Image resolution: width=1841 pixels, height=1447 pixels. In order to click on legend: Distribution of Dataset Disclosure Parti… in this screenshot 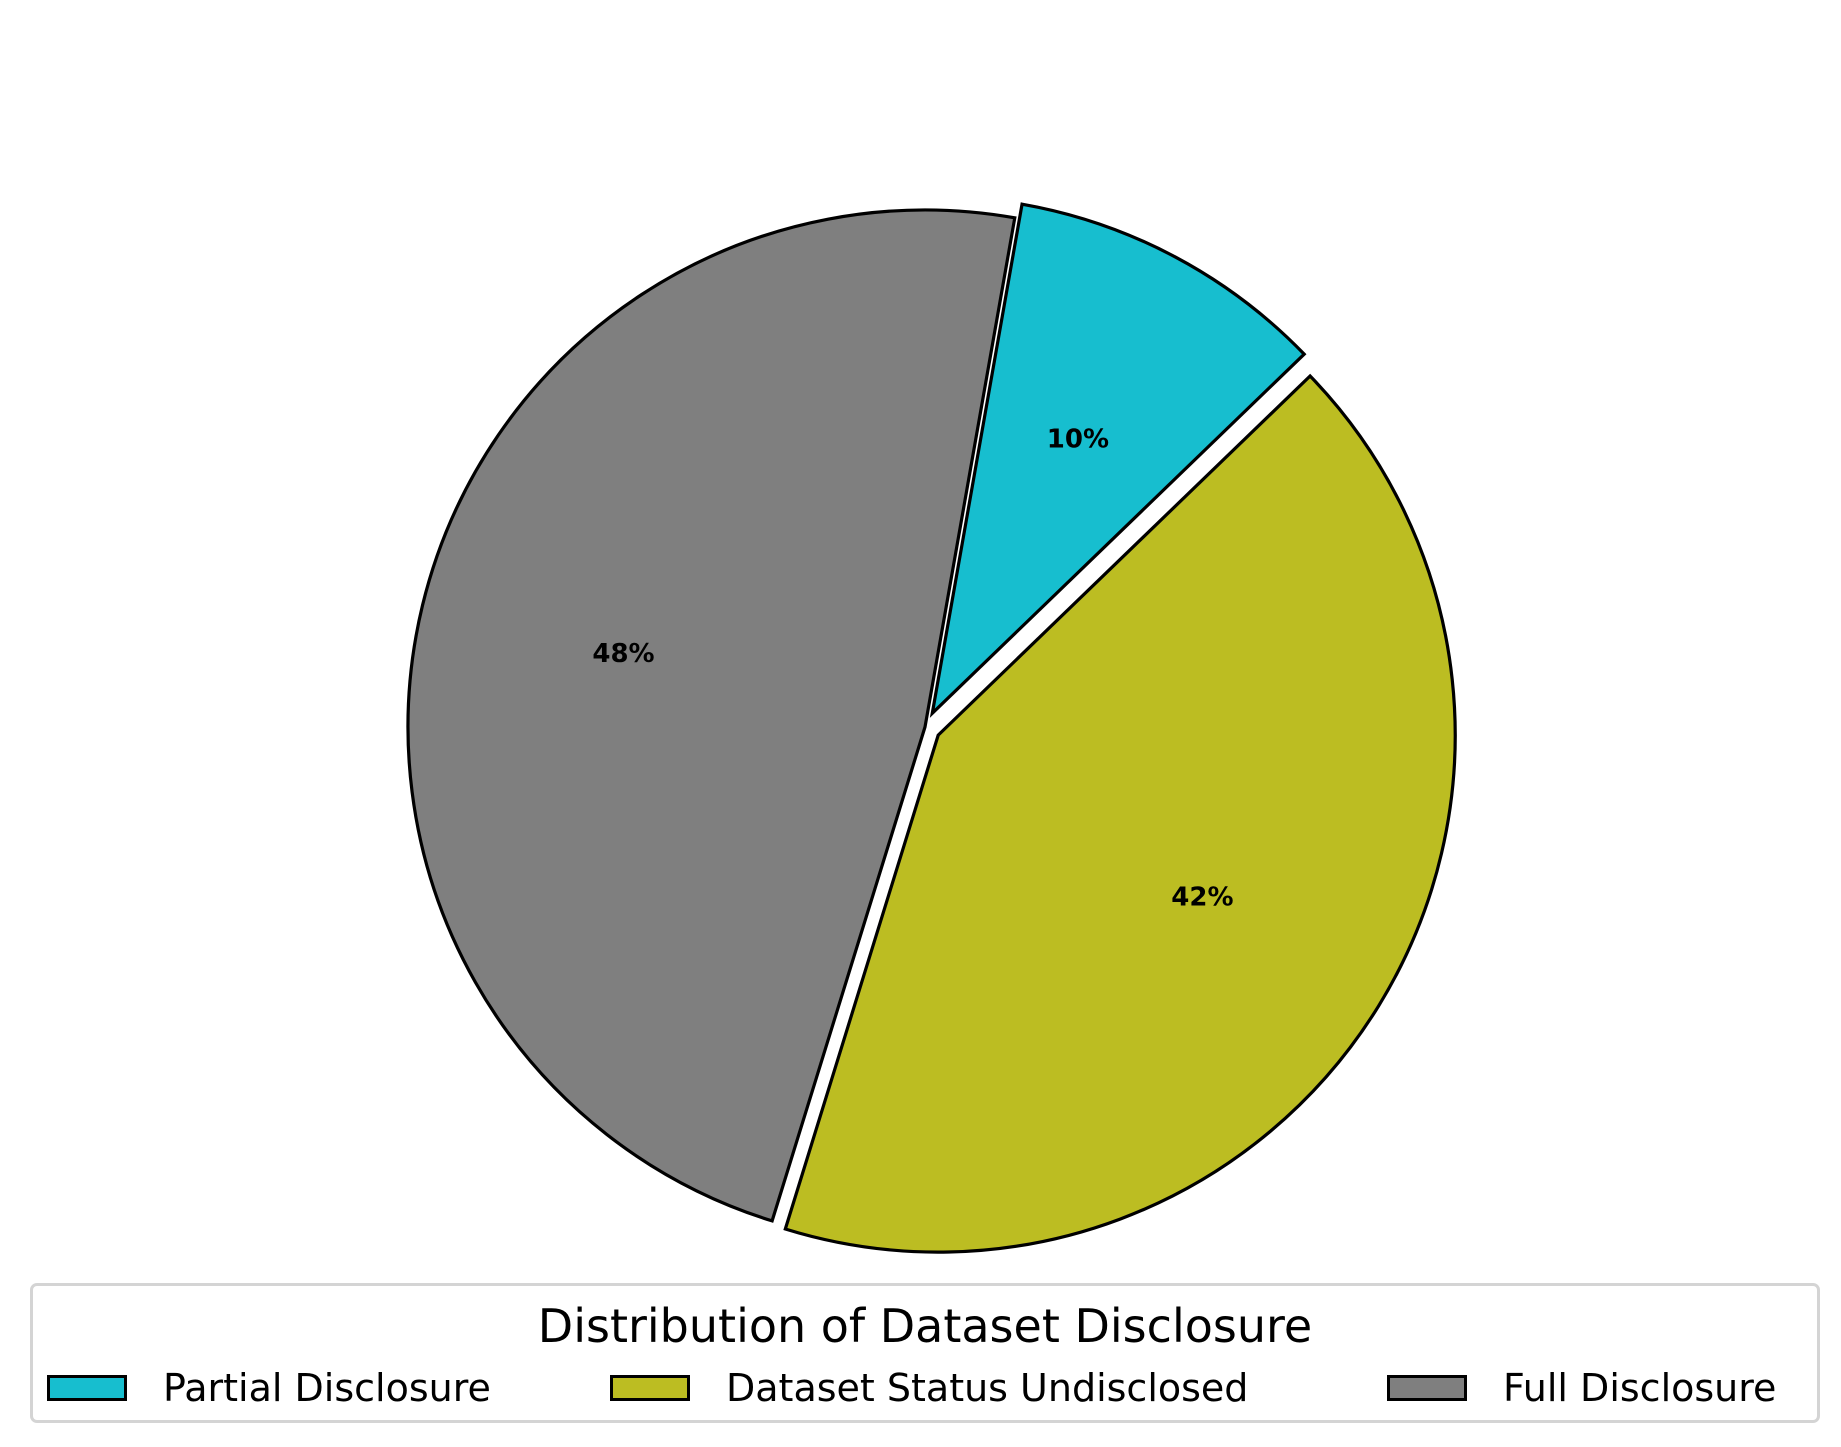, I will do `click(925, 1353)`.